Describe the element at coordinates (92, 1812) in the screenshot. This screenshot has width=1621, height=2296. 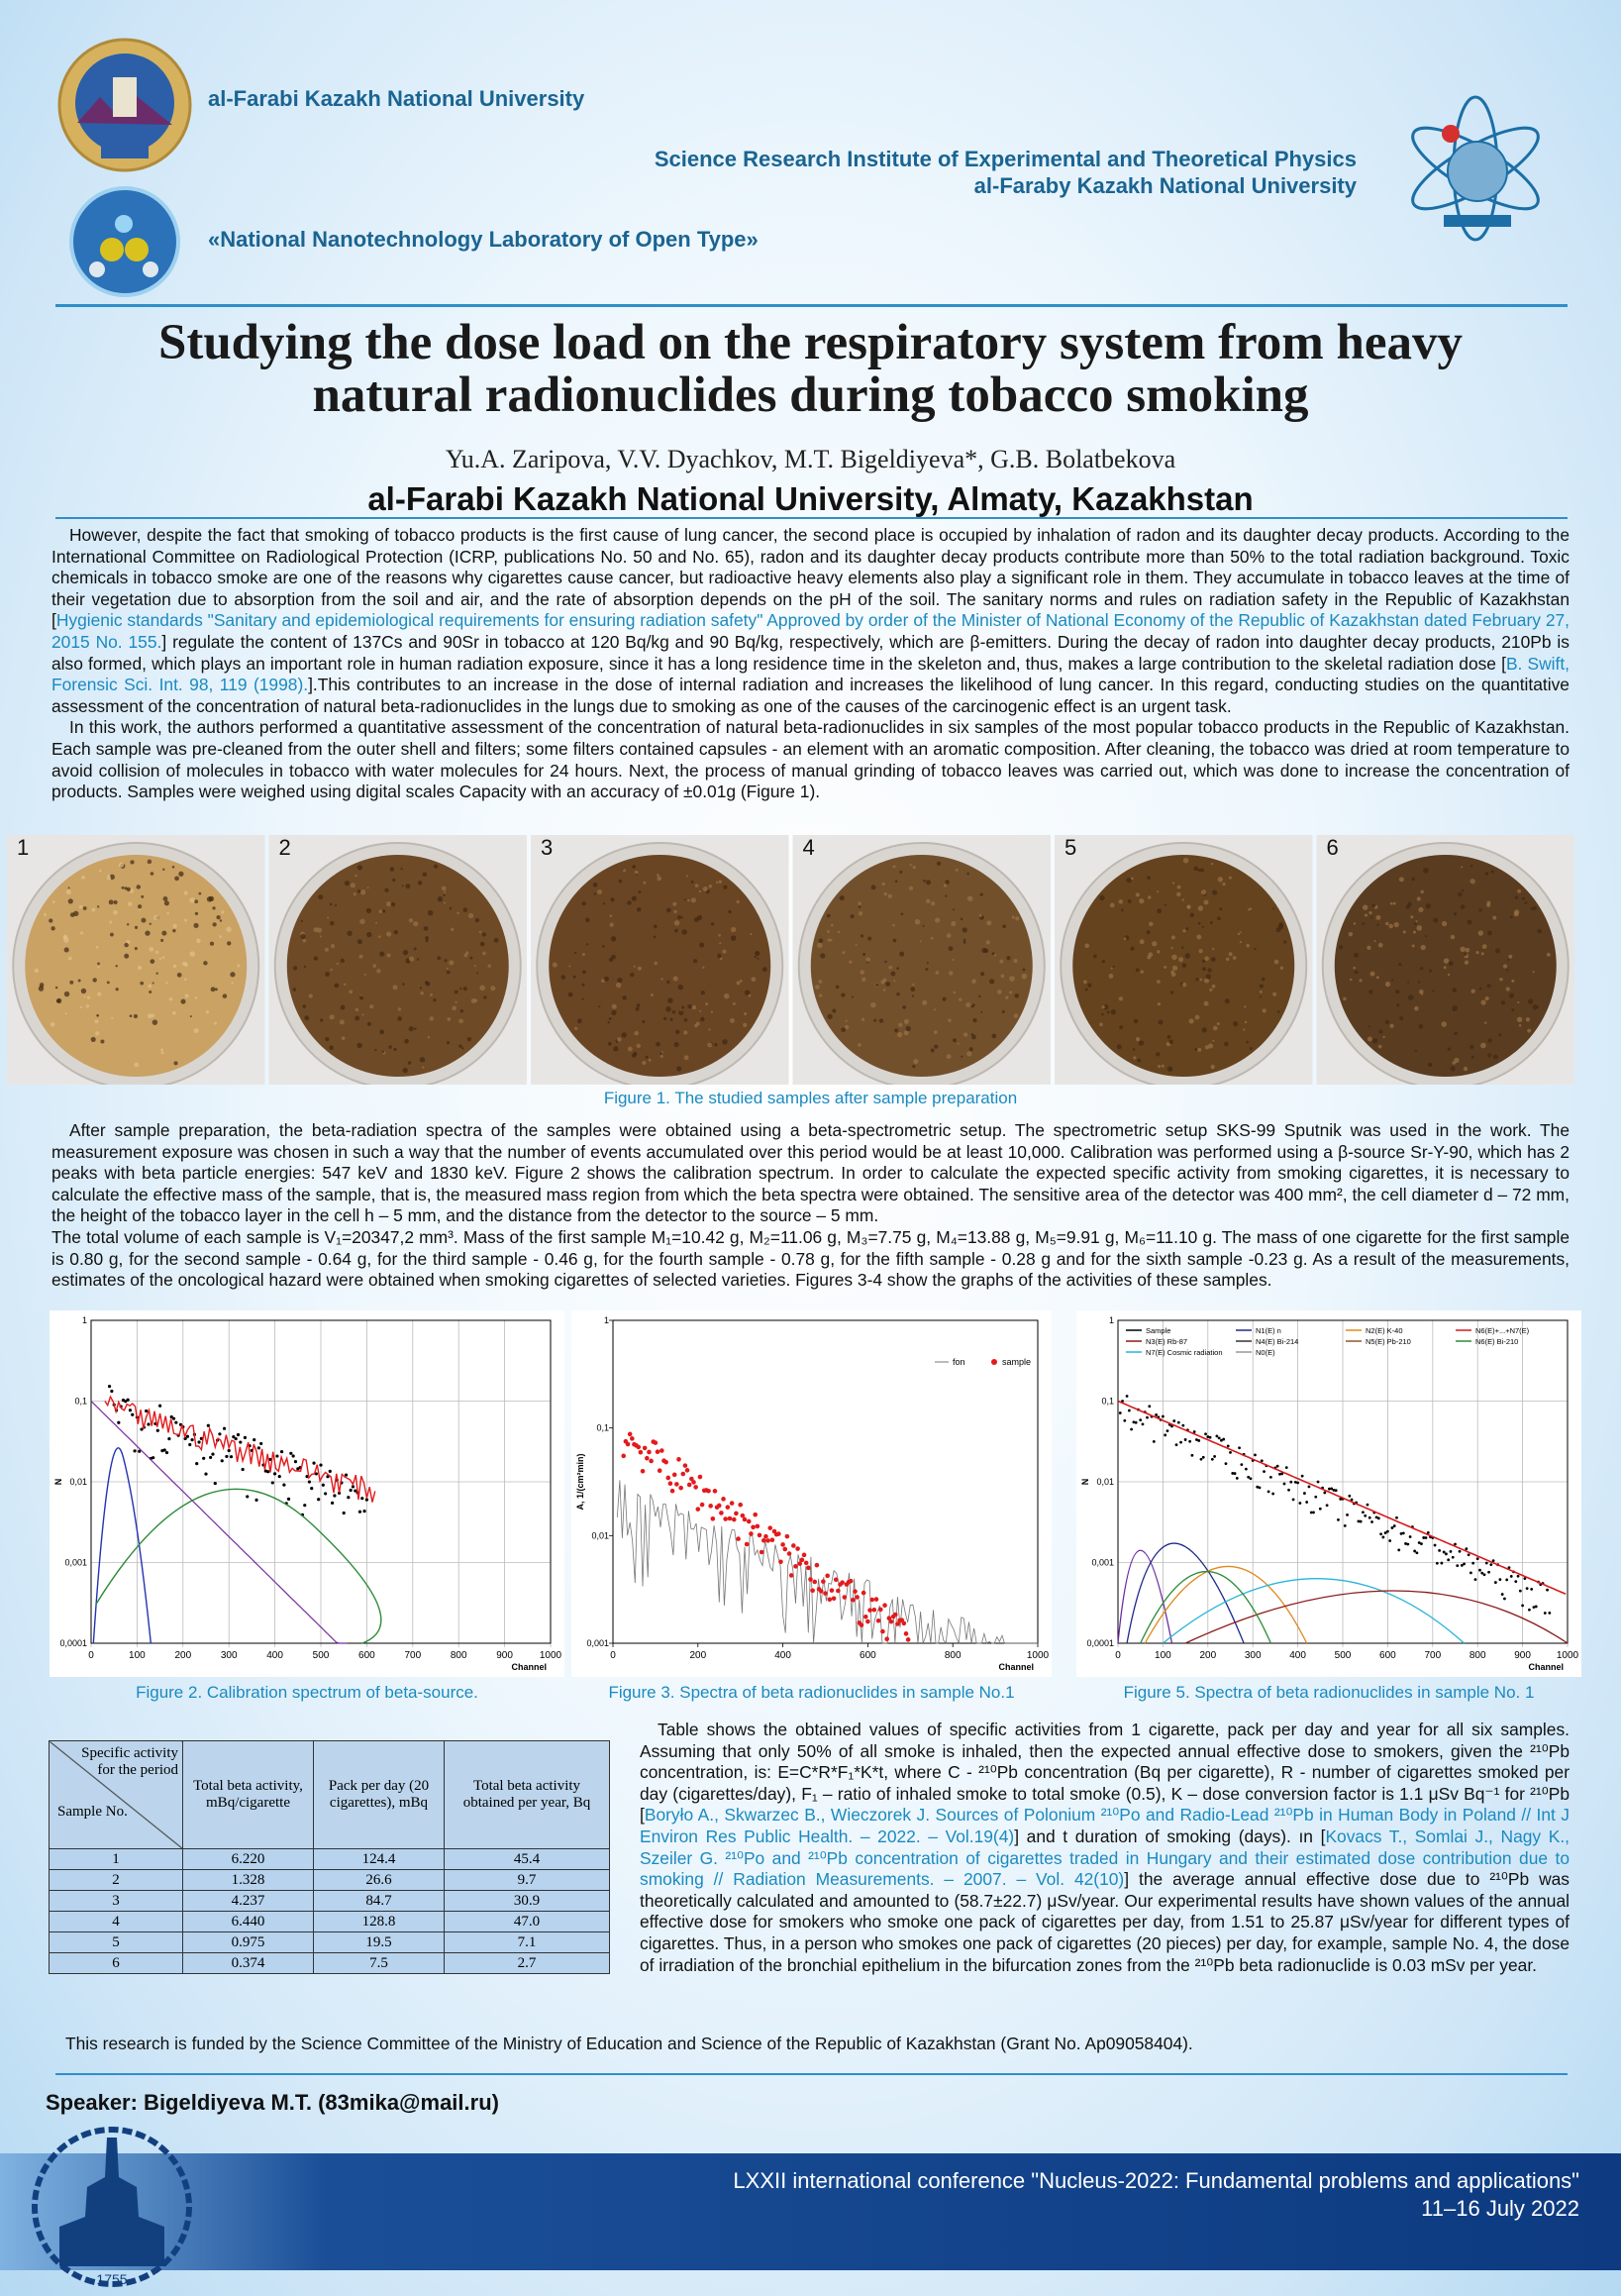
I see `corner-bottom: Sample No.` at that location.